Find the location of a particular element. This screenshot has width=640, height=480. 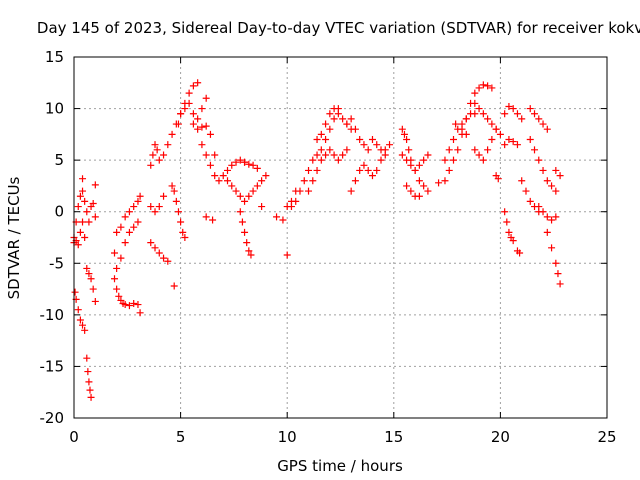

series-arc25 is located at coordinates (314, 158).